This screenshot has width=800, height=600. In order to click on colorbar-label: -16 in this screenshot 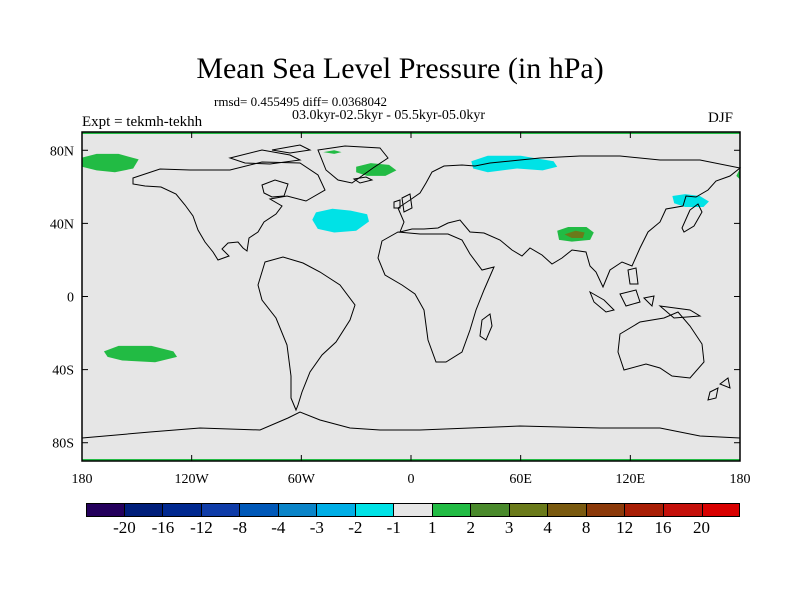, I will do `click(163, 527)`.